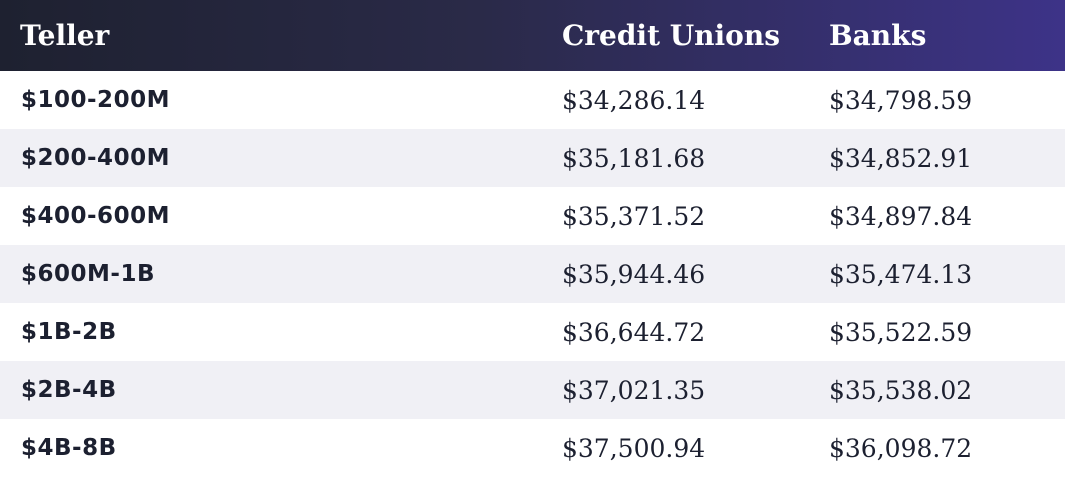 This screenshot has height=477, width=1065. Describe the element at coordinates (532, 158) in the screenshot. I see `table-row: $200-400M $35,181.68 $34,852.91` at that location.